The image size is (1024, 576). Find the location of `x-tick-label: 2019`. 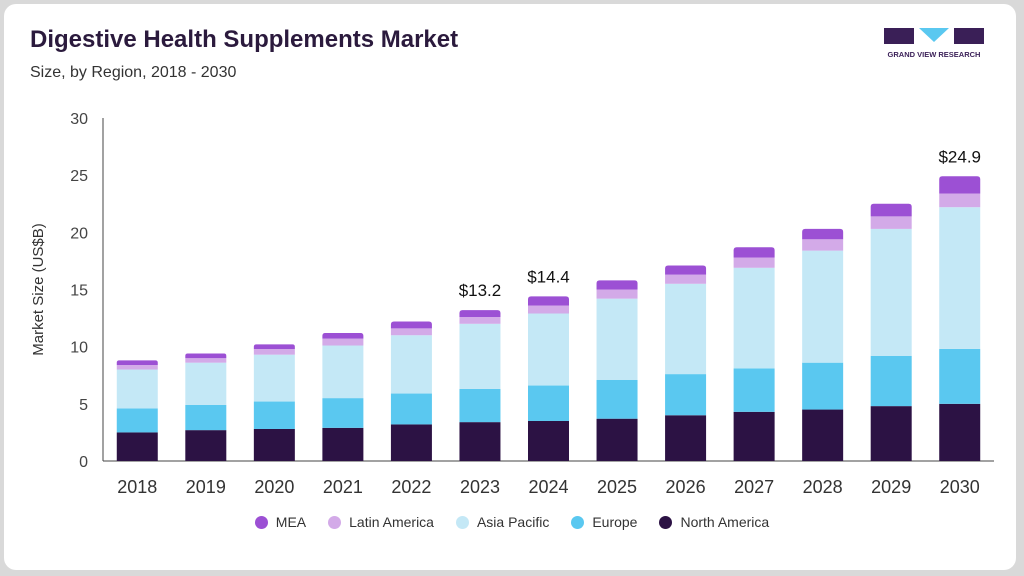

x-tick-label: 2019 is located at coordinates (206, 487).